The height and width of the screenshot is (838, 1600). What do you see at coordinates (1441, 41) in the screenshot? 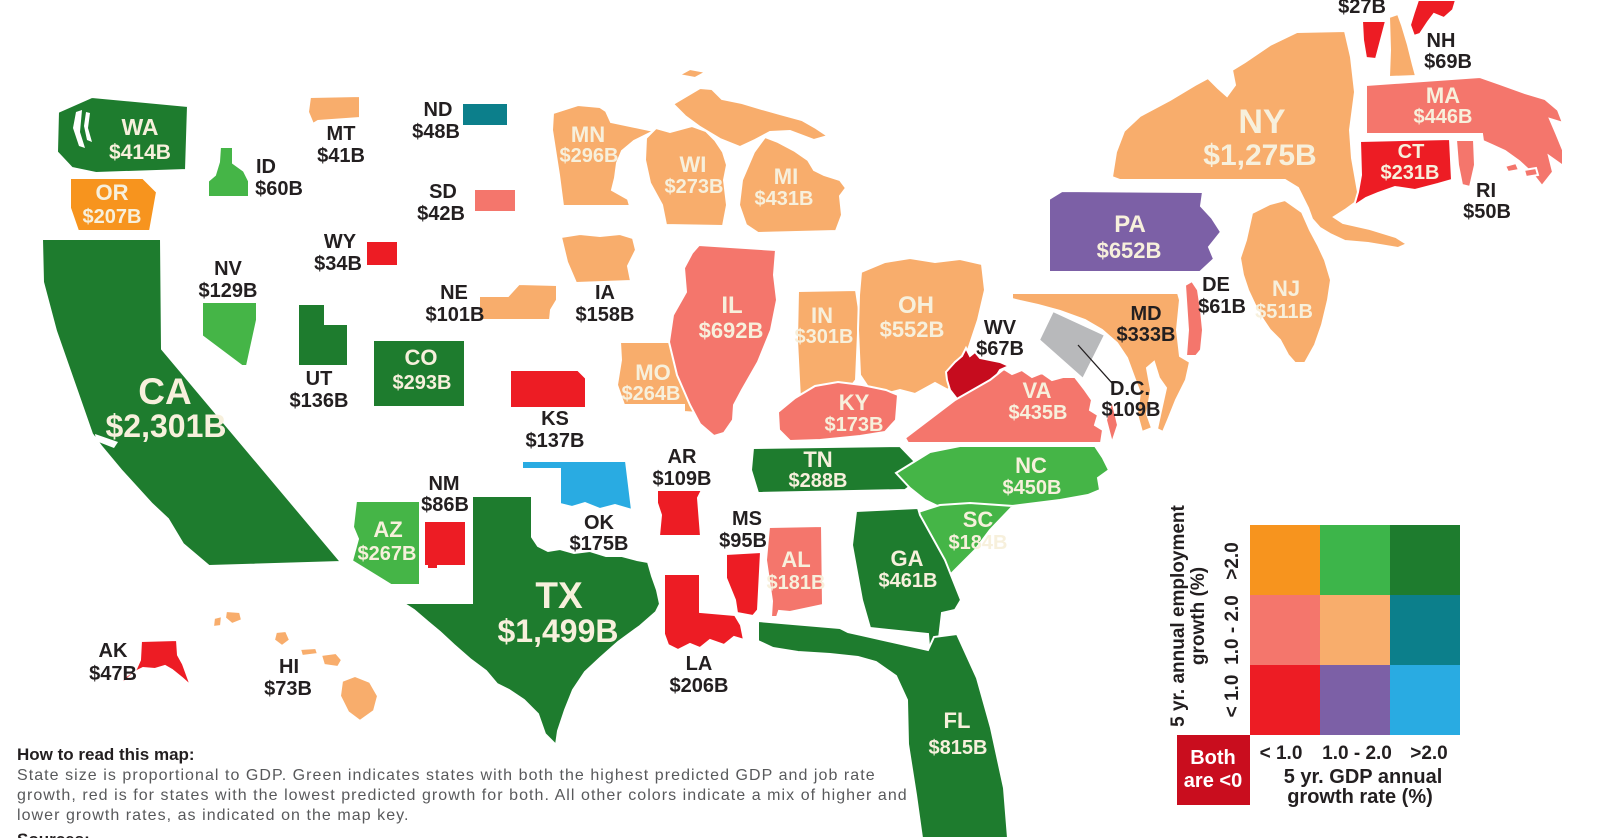
I see `svg-text: NH` at bounding box center [1441, 41].